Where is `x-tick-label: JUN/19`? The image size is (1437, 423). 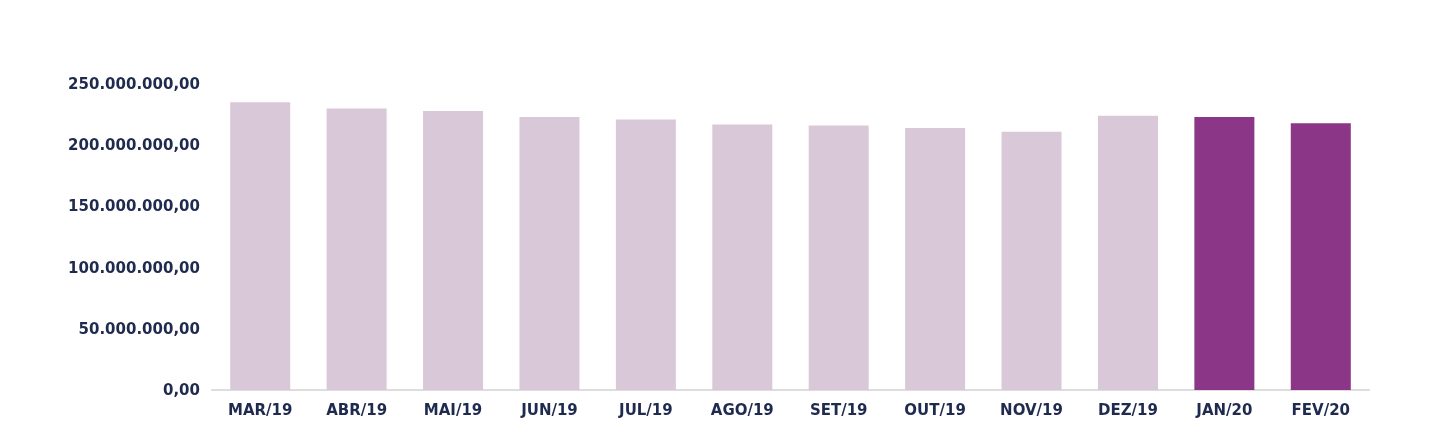
x-tick-label: JUN/19 is located at coordinates (549, 409).